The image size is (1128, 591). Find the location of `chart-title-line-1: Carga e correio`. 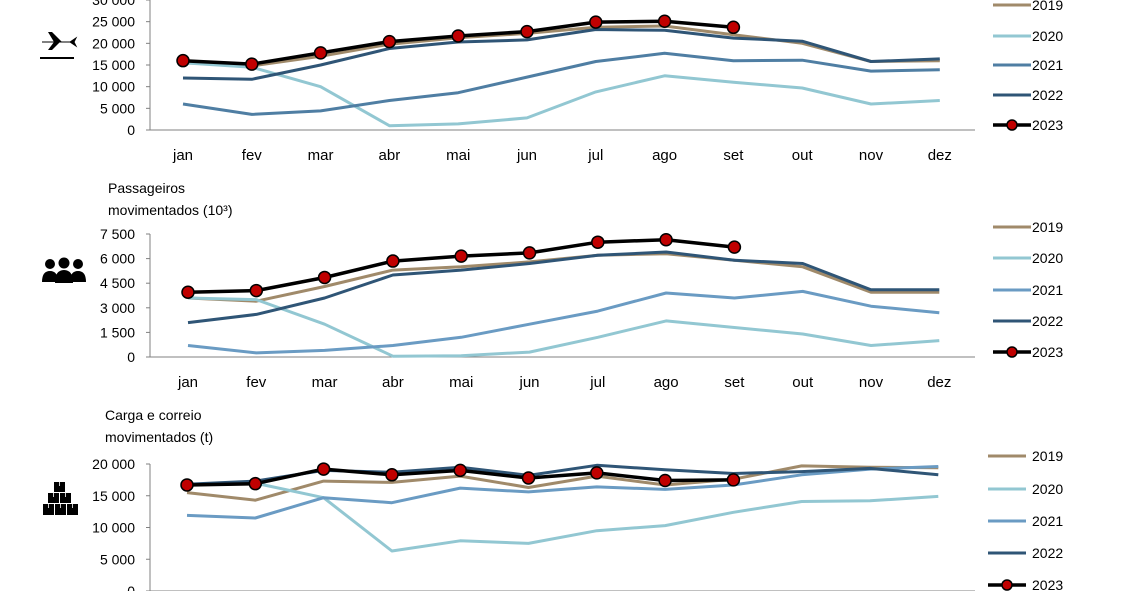

chart-title-line-1: Carga e correio is located at coordinates (153, 415).